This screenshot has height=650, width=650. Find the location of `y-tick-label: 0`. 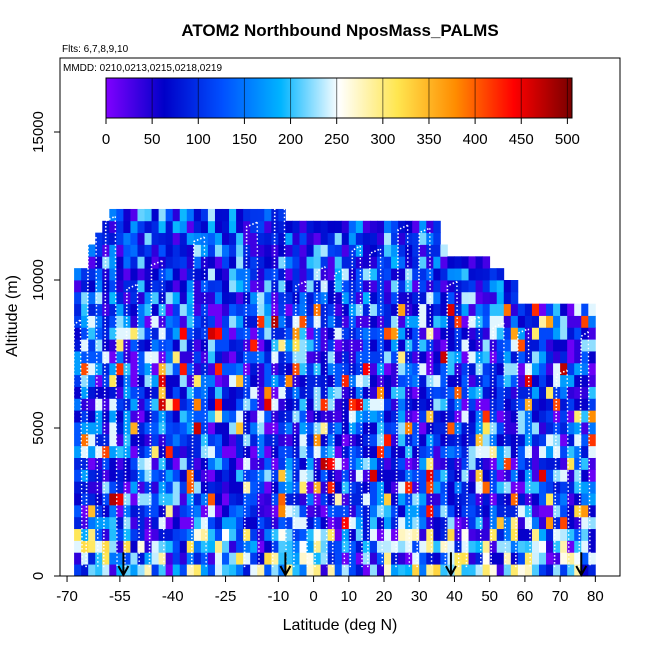

y-tick-label: 0 is located at coordinates (38, 576).